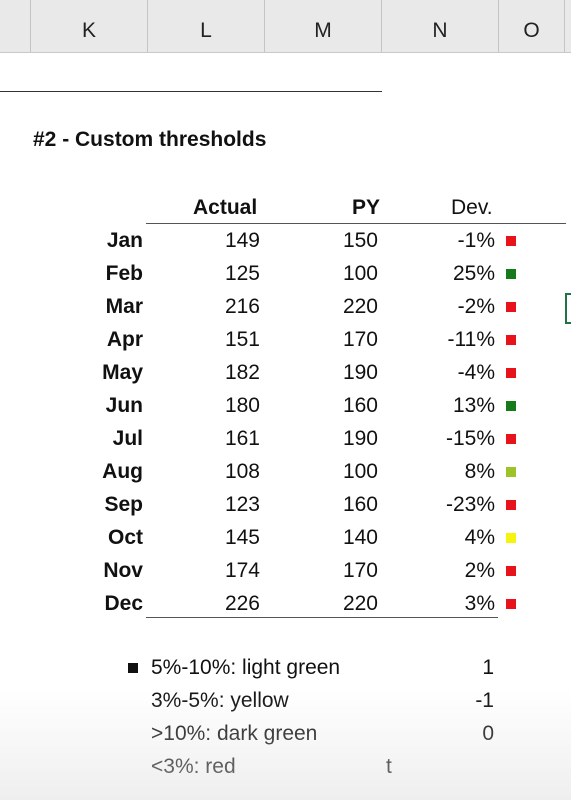 The width and height of the screenshot is (571, 800). I want to click on dev-cell: -1%, so click(476, 240).